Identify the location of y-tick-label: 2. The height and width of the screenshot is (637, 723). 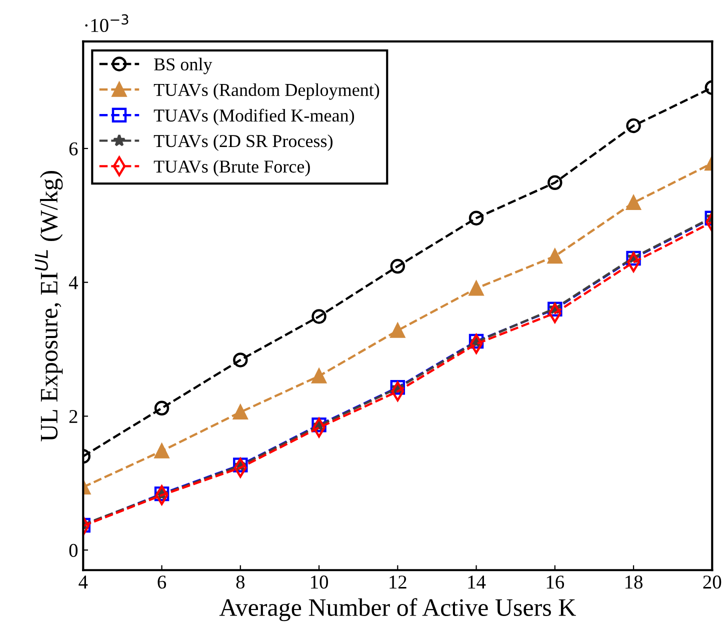
(73, 416).